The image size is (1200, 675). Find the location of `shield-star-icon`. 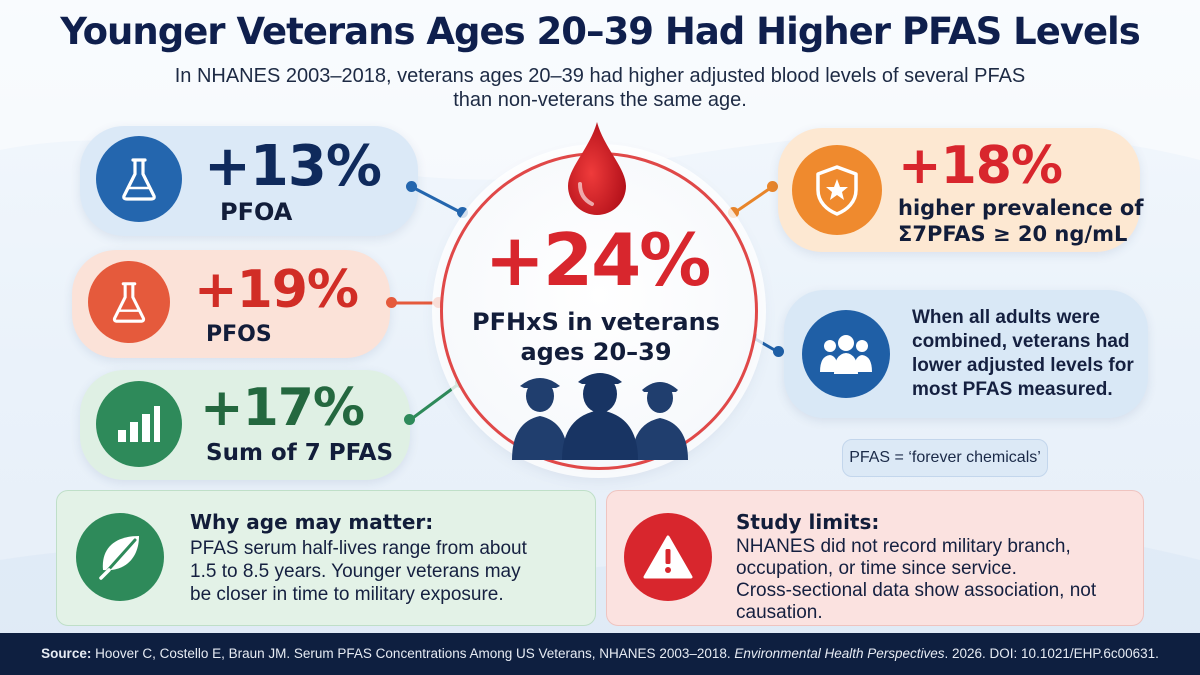

shield-star-icon is located at coordinates (837, 190).